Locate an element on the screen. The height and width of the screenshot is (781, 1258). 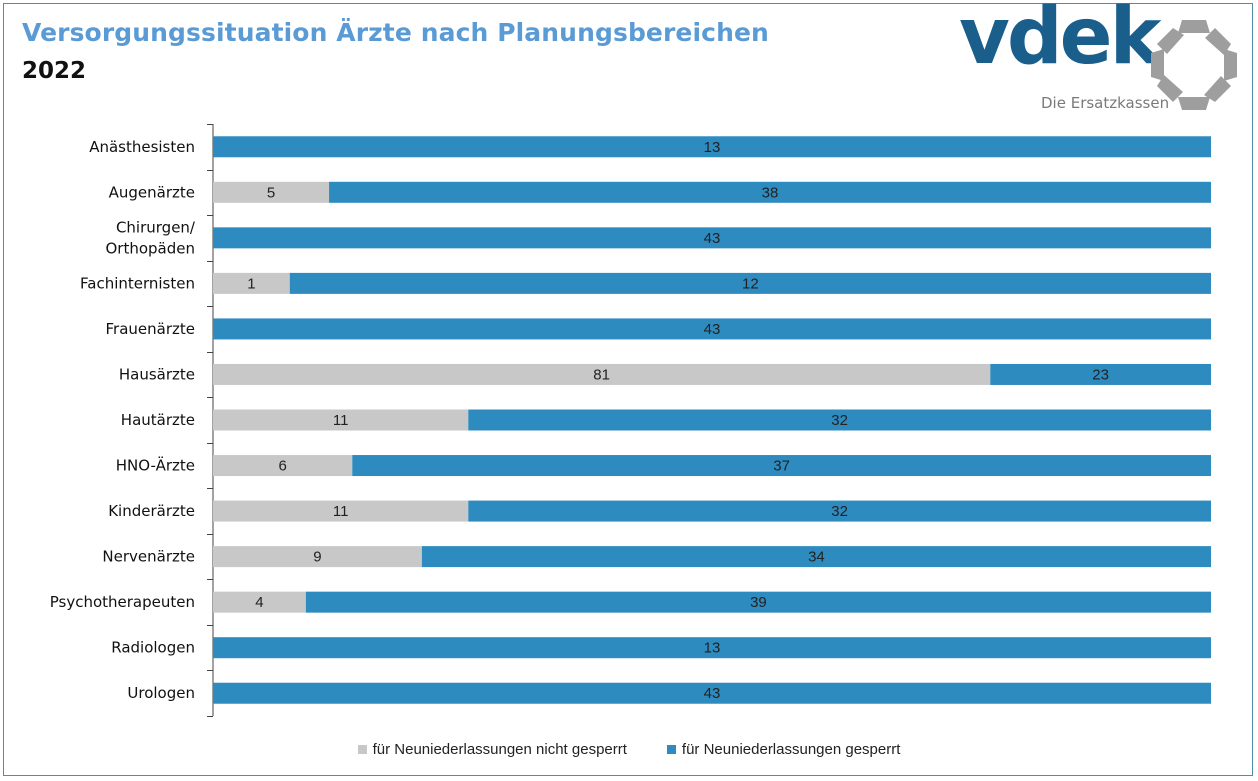
legend-label-blocked: für Neuniederlassungen gesperrt is located at coordinates (791, 749).